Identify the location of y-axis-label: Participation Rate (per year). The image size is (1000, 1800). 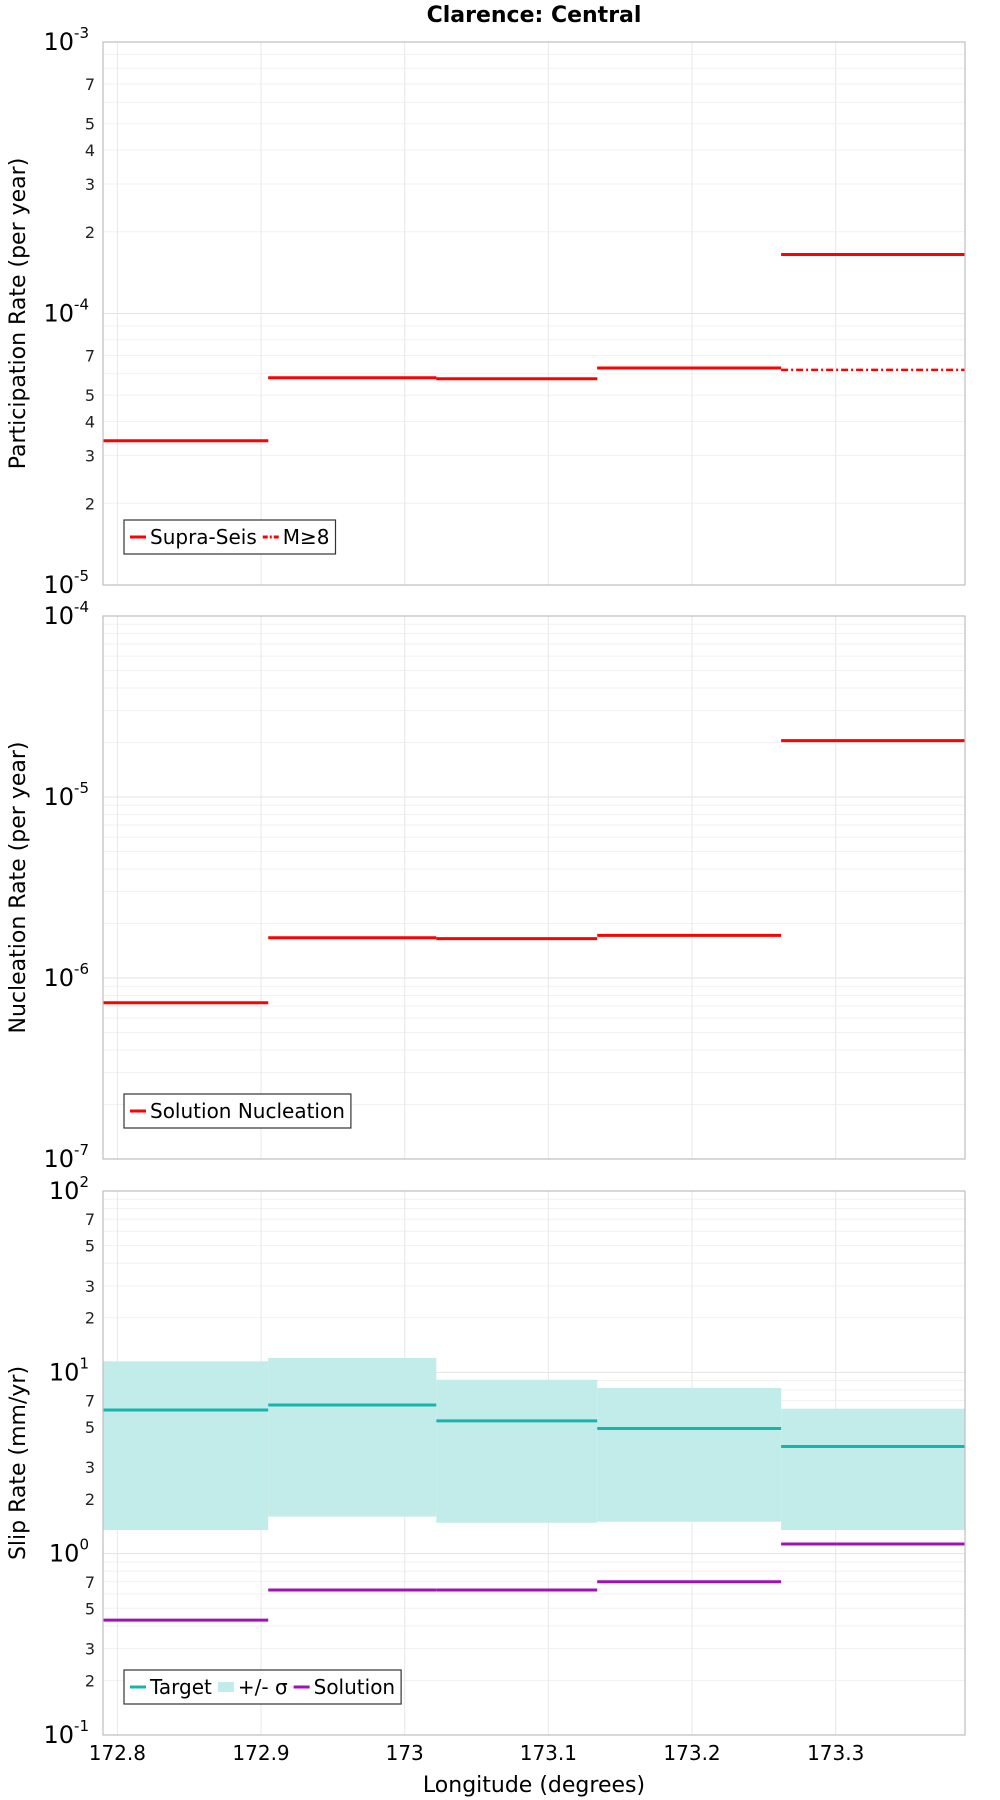
(18, 314).